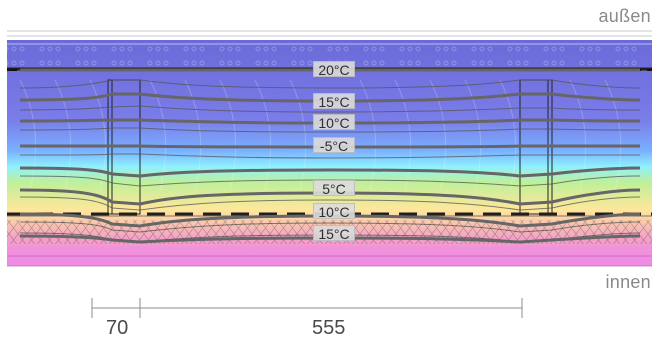 The height and width of the screenshot is (338, 657). I want to click on label-inside: innen, so click(628, 282).